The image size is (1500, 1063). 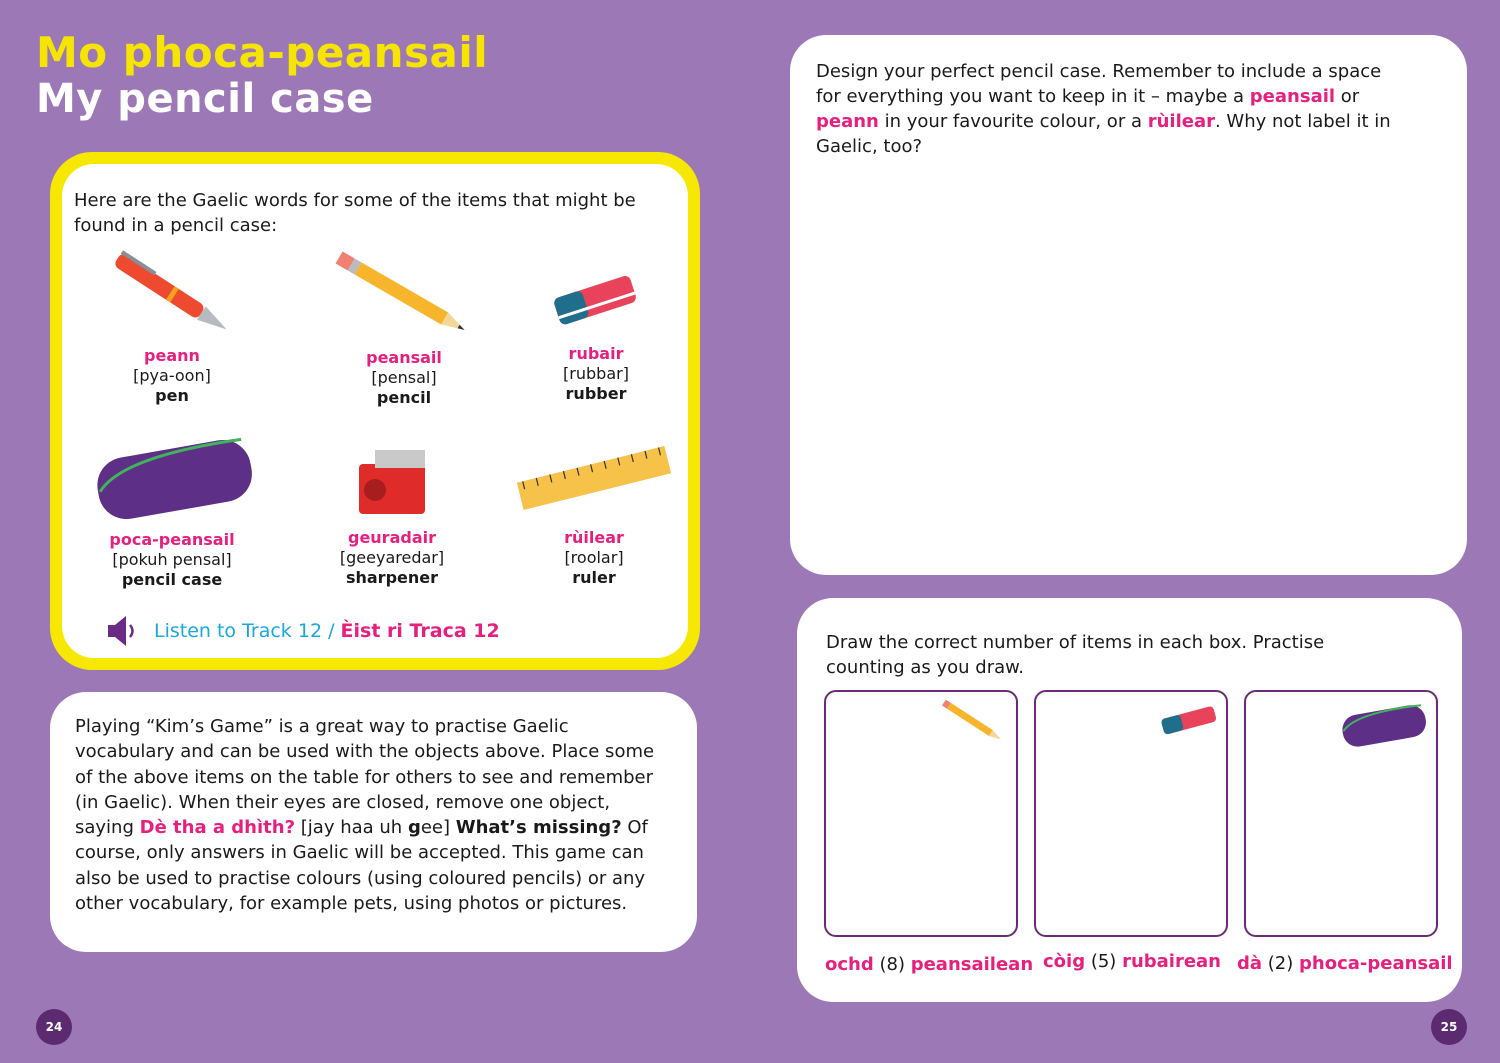 I want to click on count-label-pencils: ochd (8) peansailean, so click(x=929, y=964).